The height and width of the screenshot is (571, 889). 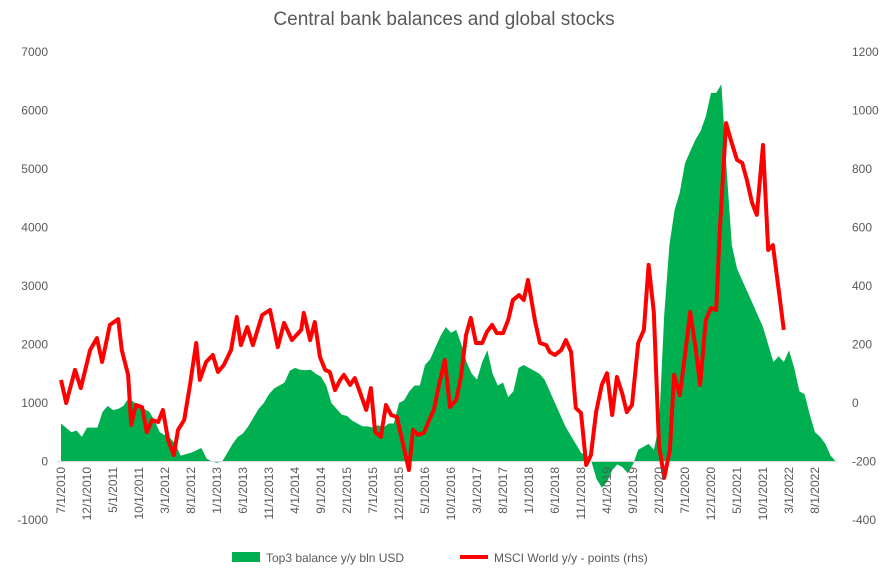 What do you see at coordinates (862, 286) in the screenshot?
I see `y-right-tick-label: 400` at bounding box center [862, 286].